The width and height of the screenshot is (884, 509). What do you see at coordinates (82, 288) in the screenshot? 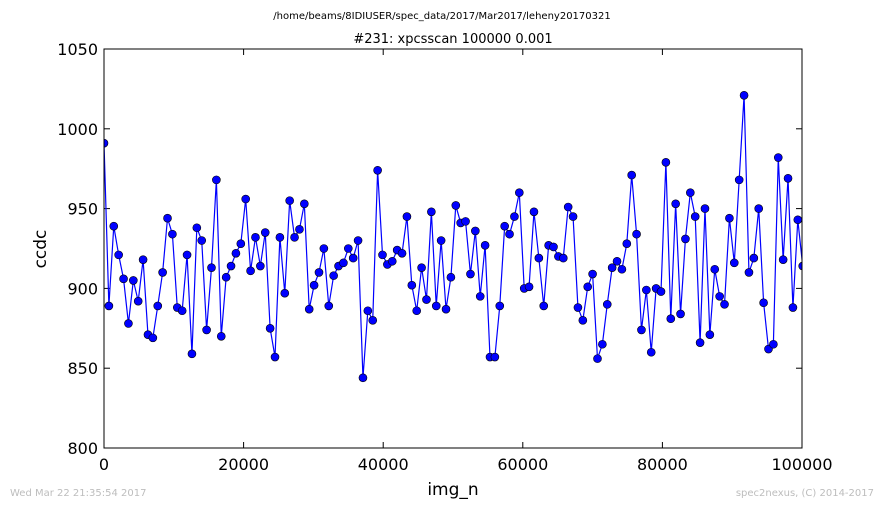
I see `y-tick-label: 900` at bounding box center [82, 288].